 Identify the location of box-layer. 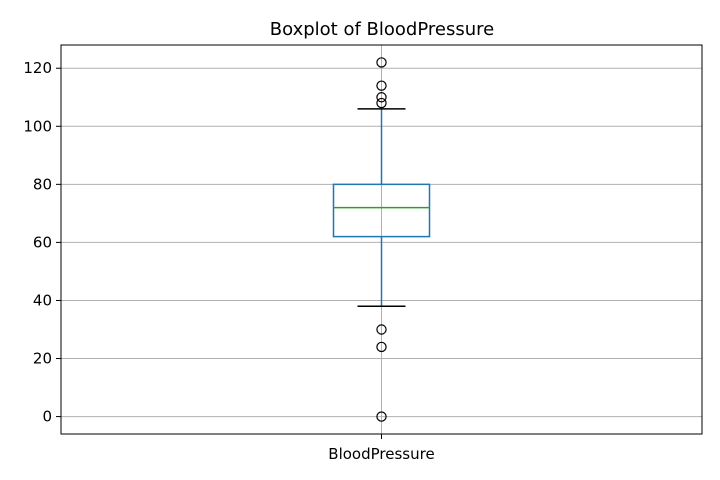
(381, 239).